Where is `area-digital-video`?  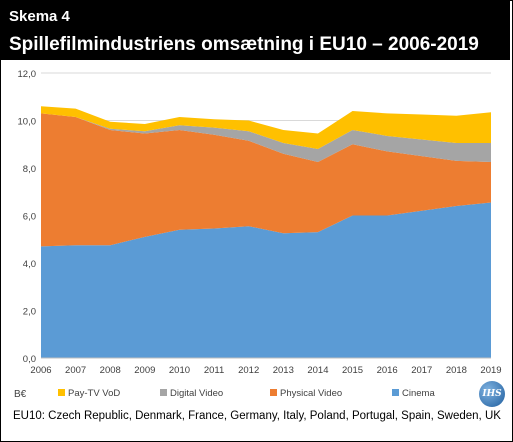
area-digital-video is located at coordinates (266, 138).